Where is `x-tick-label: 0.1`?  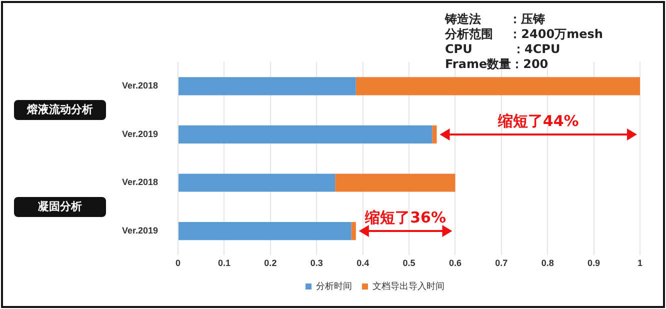
x-tick-label: 0.1 is located at coordinates (224, 263).